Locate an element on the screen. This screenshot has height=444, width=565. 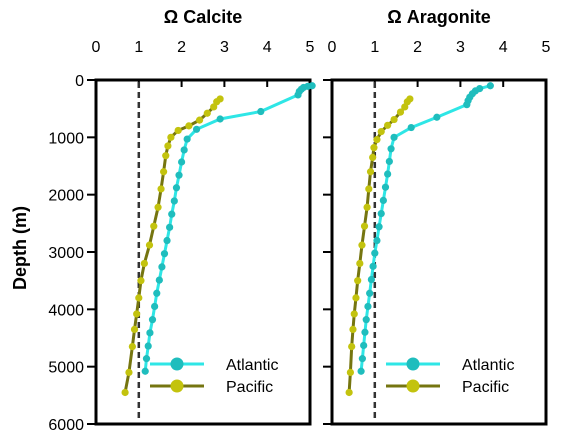
chart-title-0: Ω Calcite is located at coordinates (203, 17).